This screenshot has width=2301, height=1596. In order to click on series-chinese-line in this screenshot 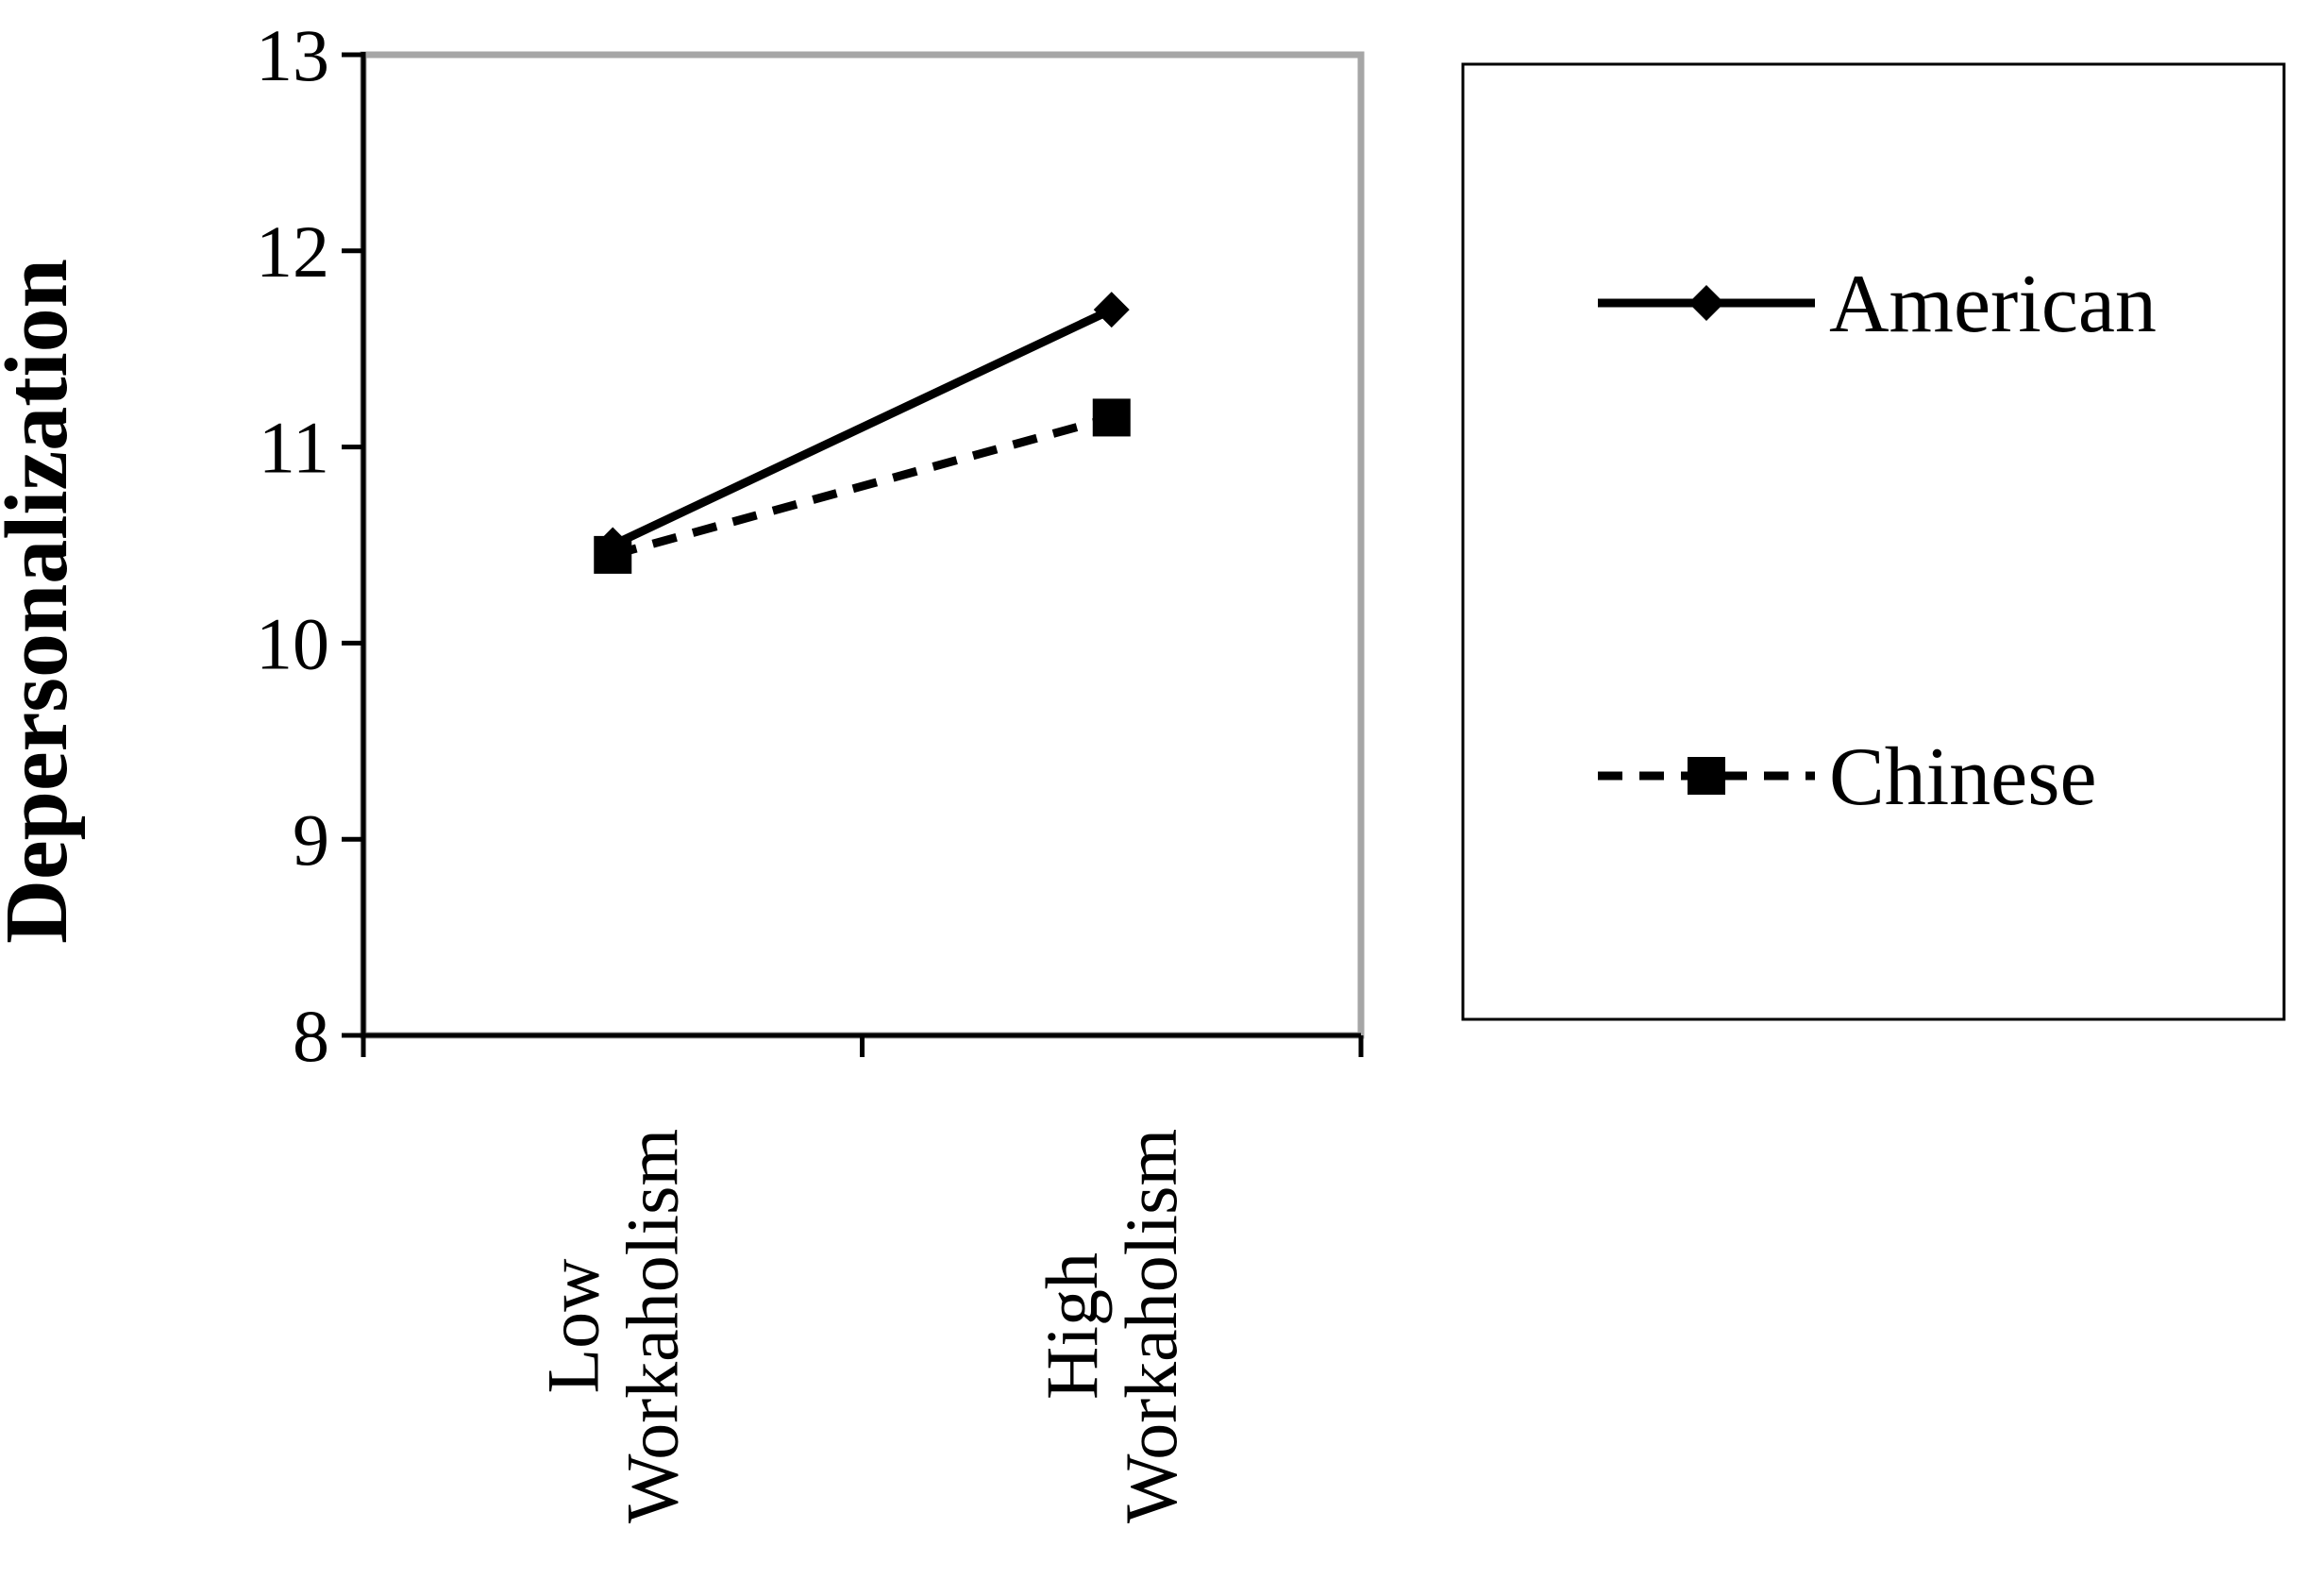, I will do `click(862, 486)`.